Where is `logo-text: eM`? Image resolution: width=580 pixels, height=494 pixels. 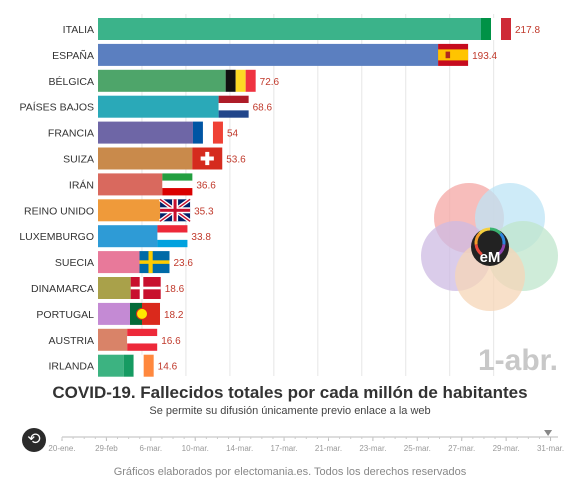 logo-text: eM is located at coordinates (490, 257).